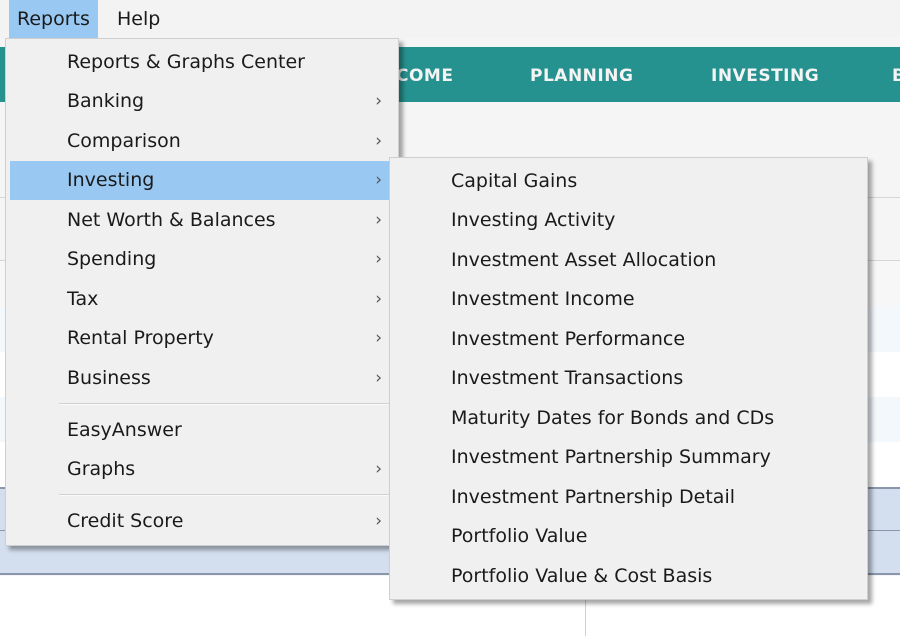 Image resolution: width=900 pixels, height=636 pixels. Describe the element at coordinates (83, 299) in the screenshot. I see `menu-item-label: Tax` at that location.